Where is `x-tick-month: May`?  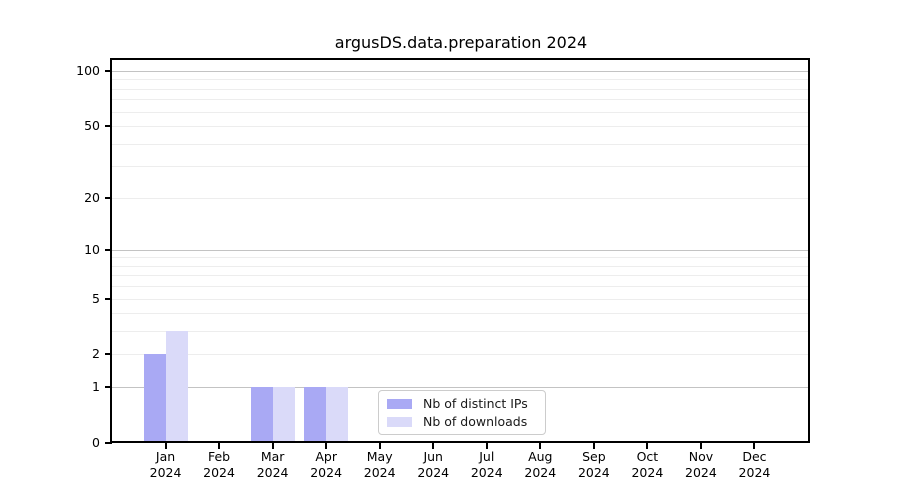 x-tick-month: May is located at coordinates (379, 456).